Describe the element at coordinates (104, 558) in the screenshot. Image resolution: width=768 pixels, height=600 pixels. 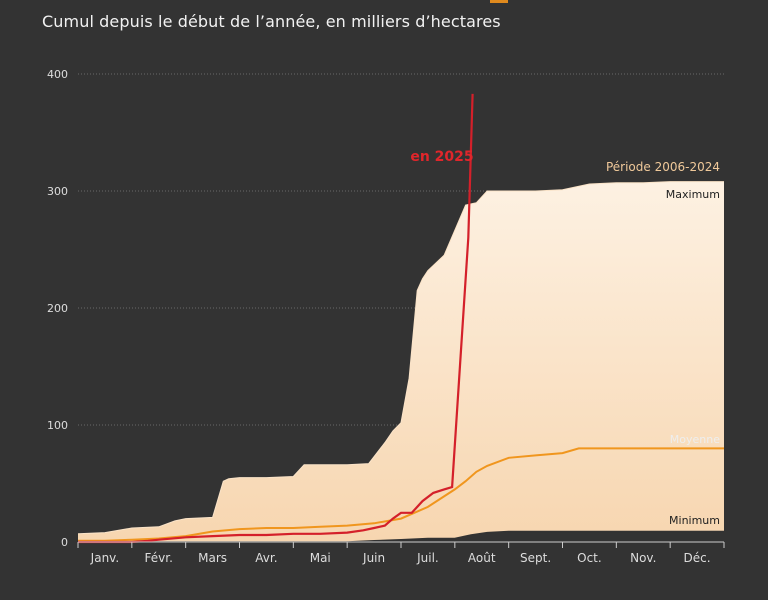
I see `x-tick-label: Janv.` at that location.